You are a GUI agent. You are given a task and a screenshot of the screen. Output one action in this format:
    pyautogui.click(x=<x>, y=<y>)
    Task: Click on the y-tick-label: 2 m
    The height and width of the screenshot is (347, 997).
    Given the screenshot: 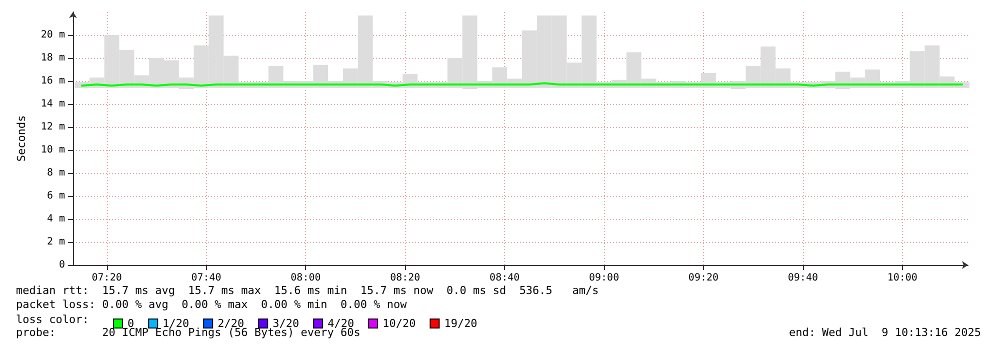 What is the action you would take?
    pyautogui.click(x=55, y=242)
    